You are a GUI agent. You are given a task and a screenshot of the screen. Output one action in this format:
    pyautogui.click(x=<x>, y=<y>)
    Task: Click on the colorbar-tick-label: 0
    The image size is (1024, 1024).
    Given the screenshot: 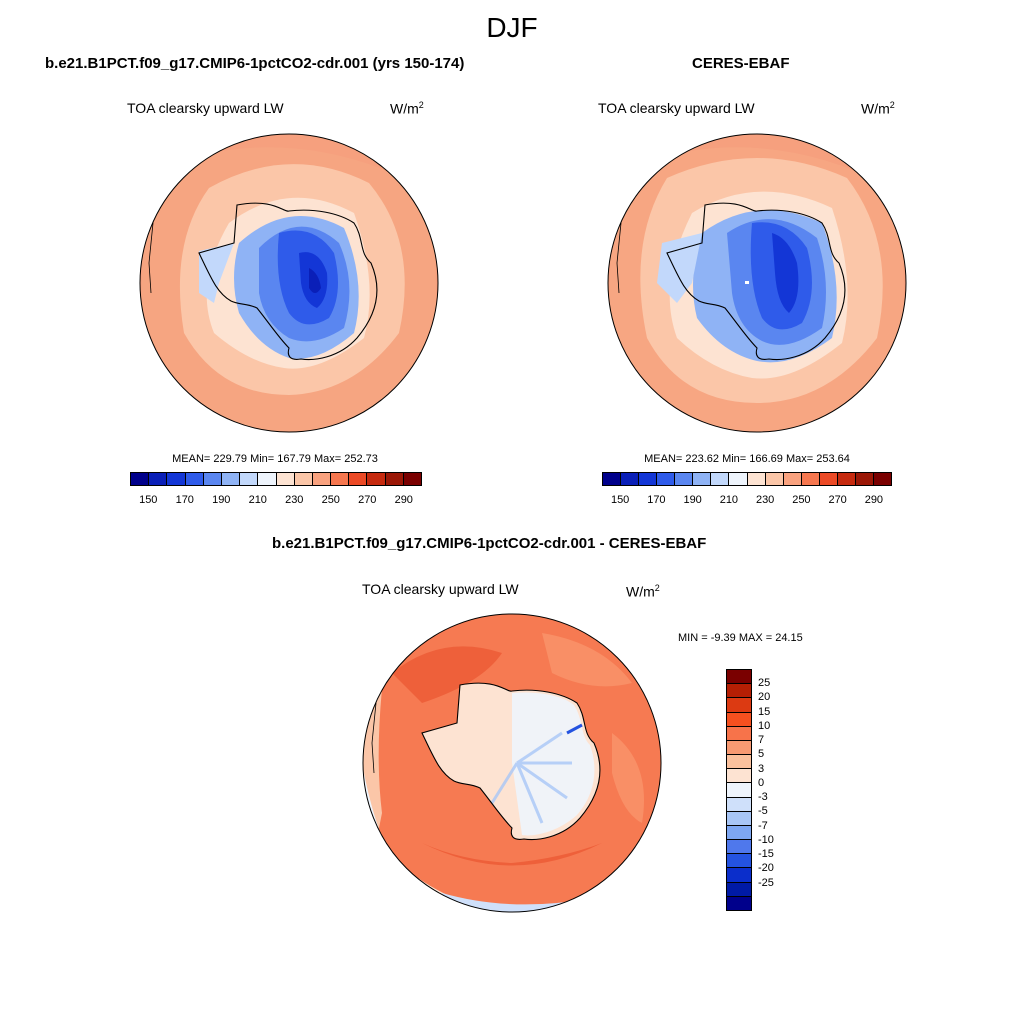 What is the action you would take?
    pyautogui.click(x=761, y=782)
    